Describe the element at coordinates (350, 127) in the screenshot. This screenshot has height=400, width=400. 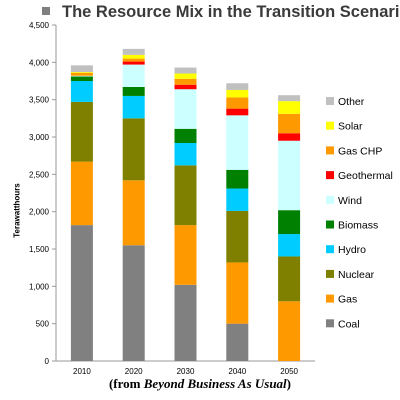
I see `legend-label: Solar` at that location.